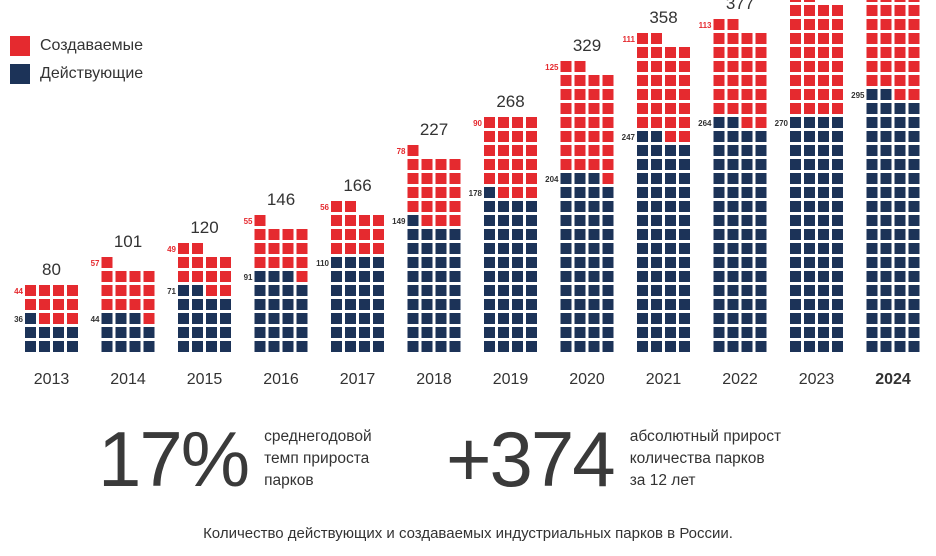 Image resolution: width=936 pixels, height=556 pixels. I want to click on created-value-label: 111, so click(629, 39).